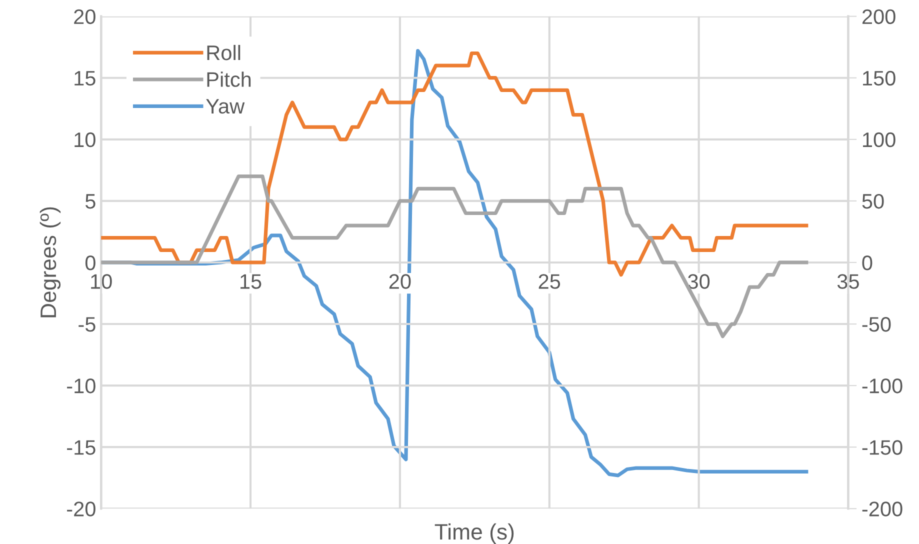 This screenshot has width=919, height=544. Describe the element at coordinates (50, 262) in the screenshot. I see `y-axis-title: Degrees (º)` at that location.